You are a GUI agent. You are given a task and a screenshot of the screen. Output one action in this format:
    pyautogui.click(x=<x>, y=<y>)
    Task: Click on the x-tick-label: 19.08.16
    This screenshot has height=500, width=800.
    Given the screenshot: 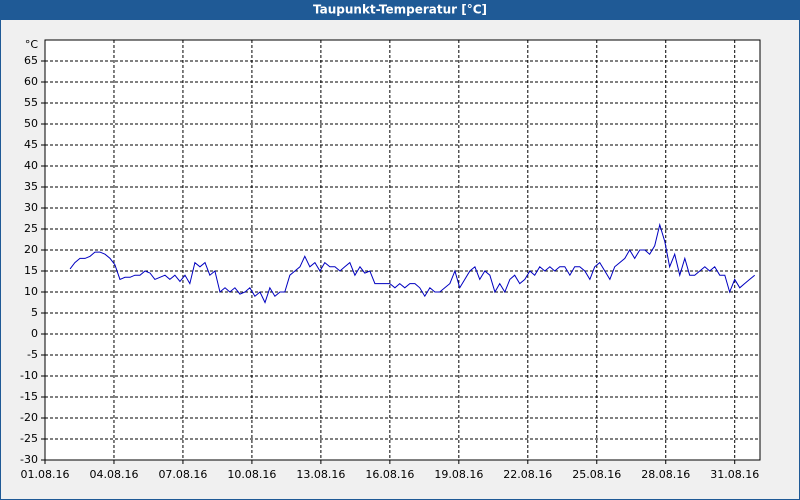 What is the action you would take?
    pyautogui.click(x=458, y=474)
    